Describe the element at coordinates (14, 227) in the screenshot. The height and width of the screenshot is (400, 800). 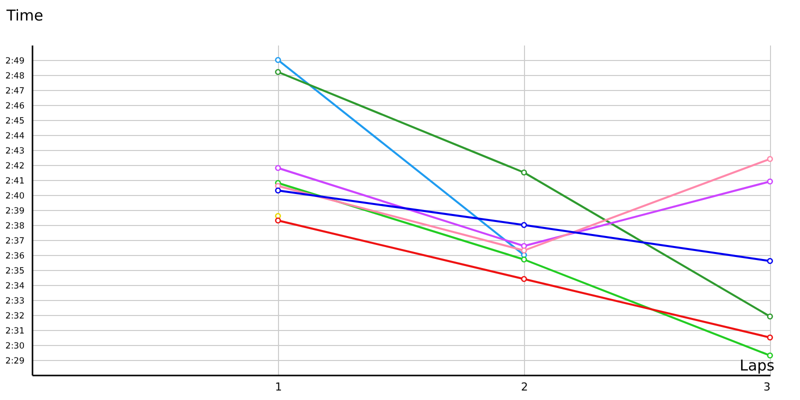
I see `y-tick-label: 2:38` at that location.